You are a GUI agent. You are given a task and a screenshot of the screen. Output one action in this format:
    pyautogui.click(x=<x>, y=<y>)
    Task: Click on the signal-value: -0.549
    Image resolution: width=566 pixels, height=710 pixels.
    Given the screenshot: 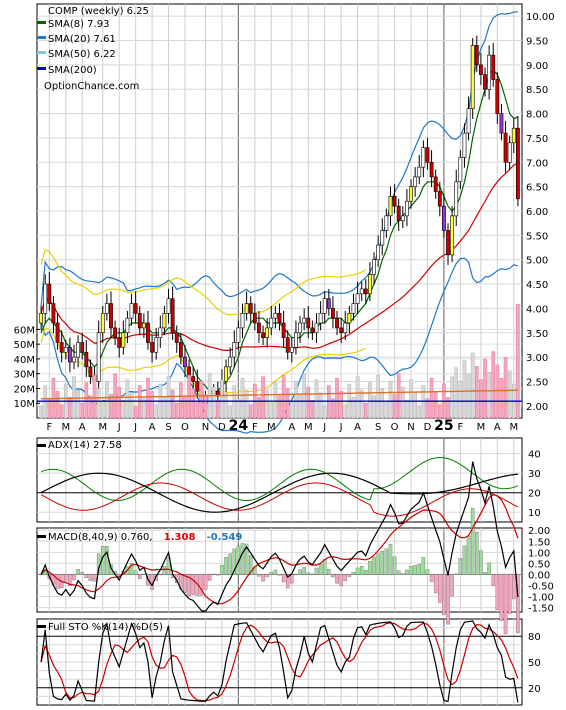 What is the action you would take?
    pyautogui.click(x=225, y=537)
    